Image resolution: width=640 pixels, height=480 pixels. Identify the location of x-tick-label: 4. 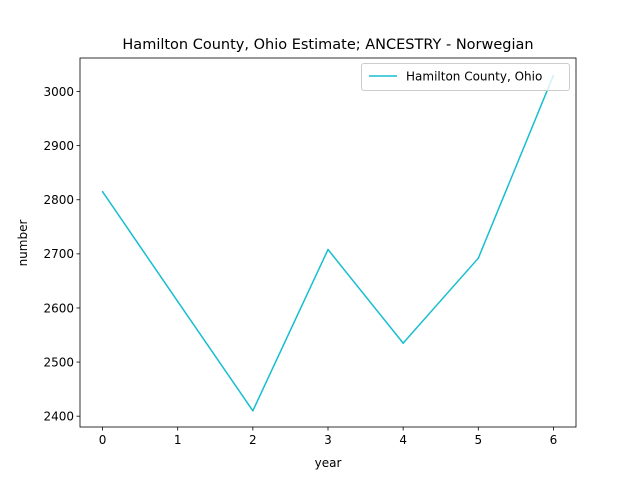
(403, 440).